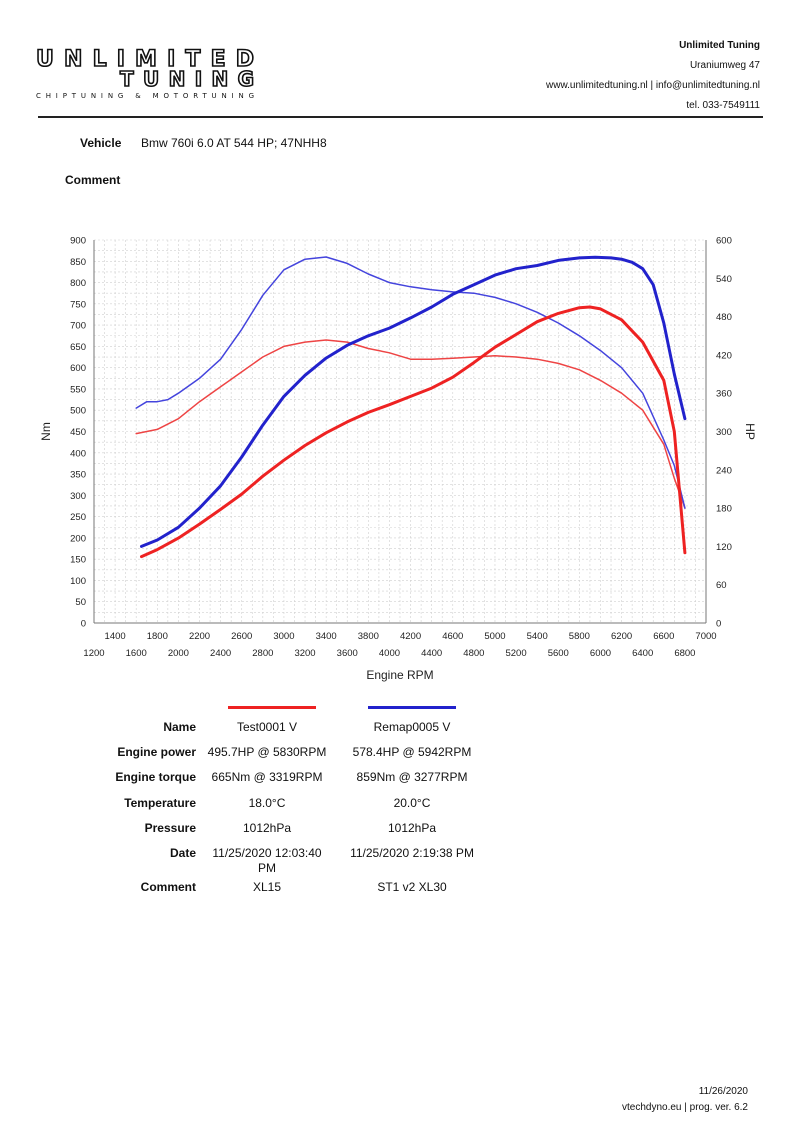  What do you see at coordinates (412, 777) in the screenshot?
I see `row-torque-value-2: 859Nm @ 3277RPM` at bounding box center [412, 777].